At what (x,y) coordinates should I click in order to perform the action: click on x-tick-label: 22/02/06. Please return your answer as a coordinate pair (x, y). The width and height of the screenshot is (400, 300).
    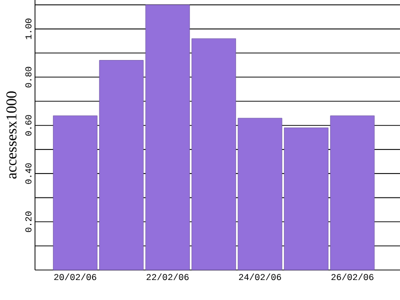
    Looking at the image, I should click on (167, 277).